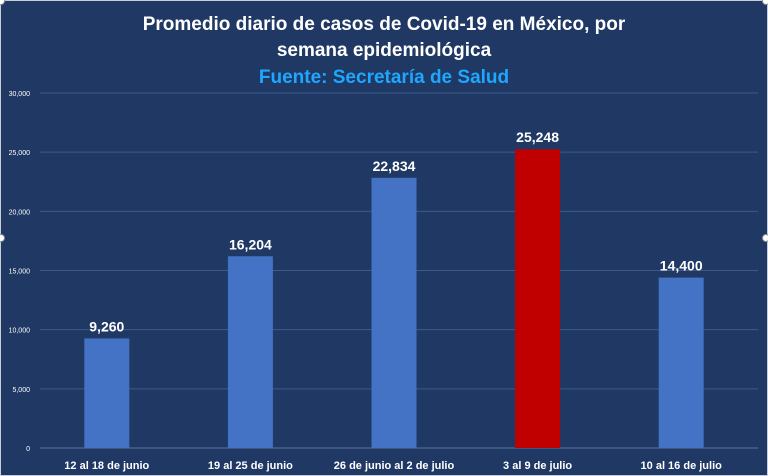 The image size is (768, 476). I want to click on x-tick-label: 19 al 25 de junio, so click(250, 466).